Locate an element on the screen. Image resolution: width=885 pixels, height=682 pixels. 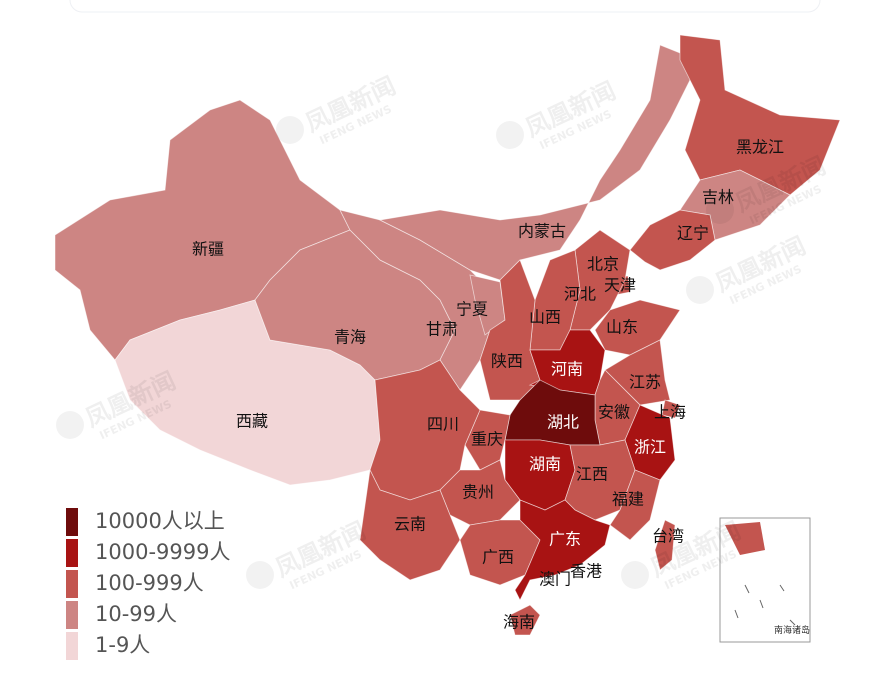
legend-label: 1000-9999人 is located at coordinates (162, 552).